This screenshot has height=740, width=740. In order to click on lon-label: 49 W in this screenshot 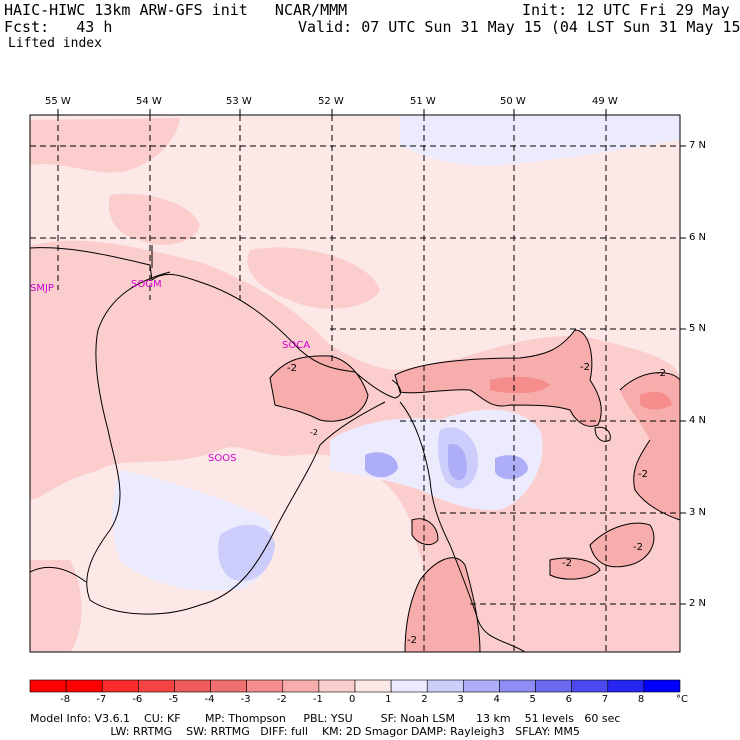, I will do `click(605, 101)`.